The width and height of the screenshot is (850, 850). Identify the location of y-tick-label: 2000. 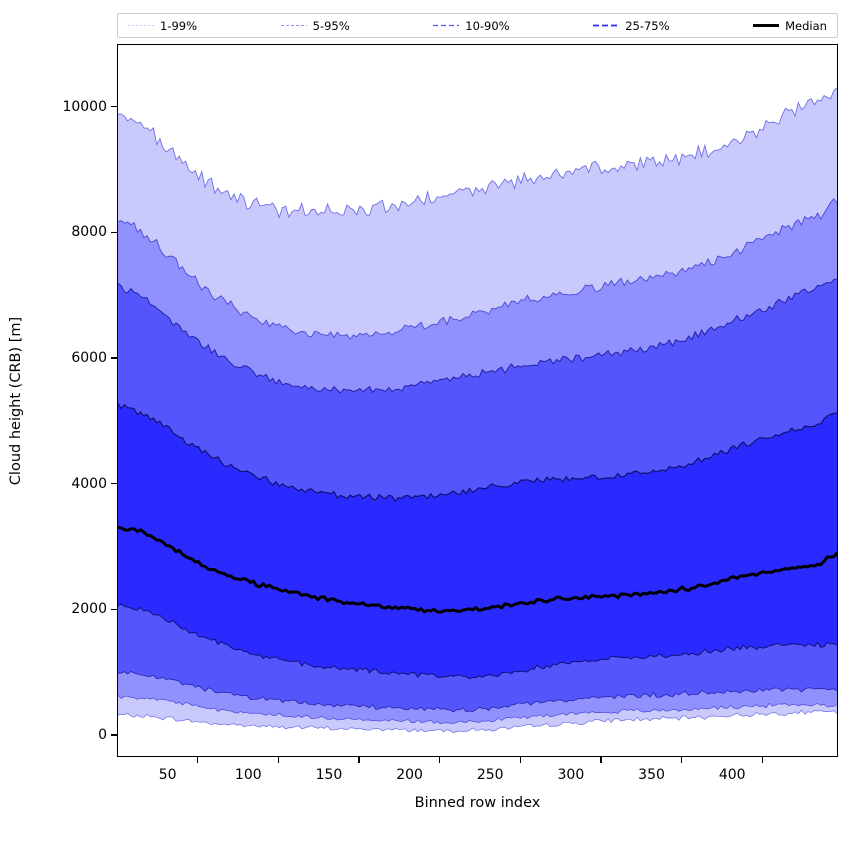
(89, 609).